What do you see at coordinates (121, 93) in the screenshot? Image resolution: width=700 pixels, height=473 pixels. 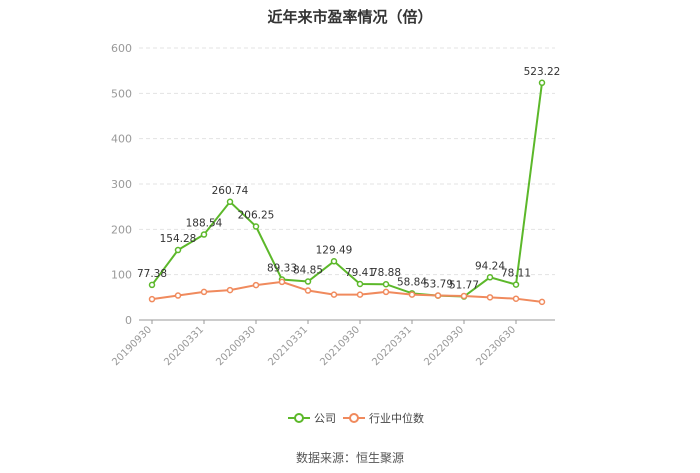 I see `y-tick-label: 500` at bounding box center [121, 93].